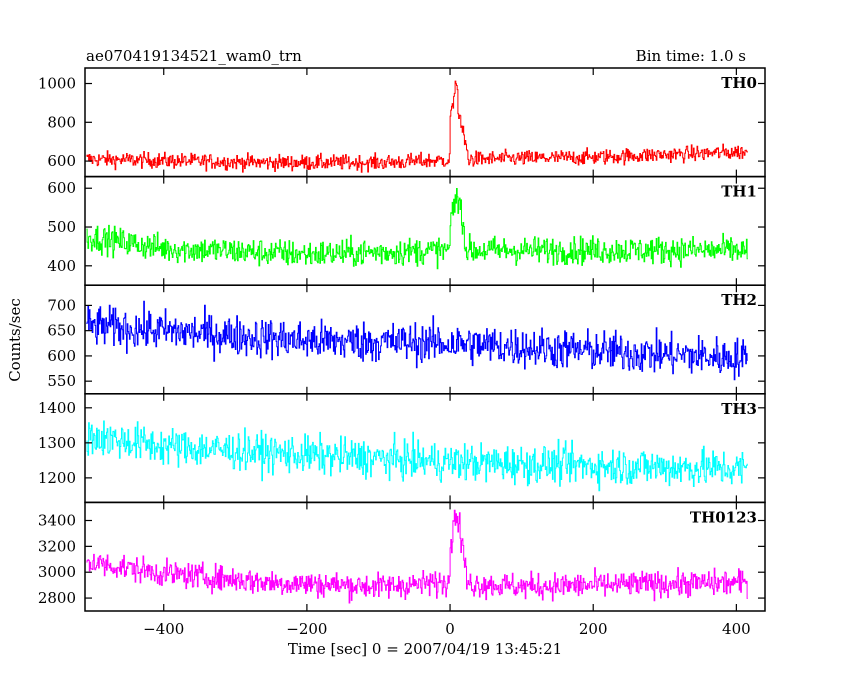  What do you see at coordinates (57, 408) in the screenshot?
I see `y-tick-label: 1400` at bounding box center [57, 408].